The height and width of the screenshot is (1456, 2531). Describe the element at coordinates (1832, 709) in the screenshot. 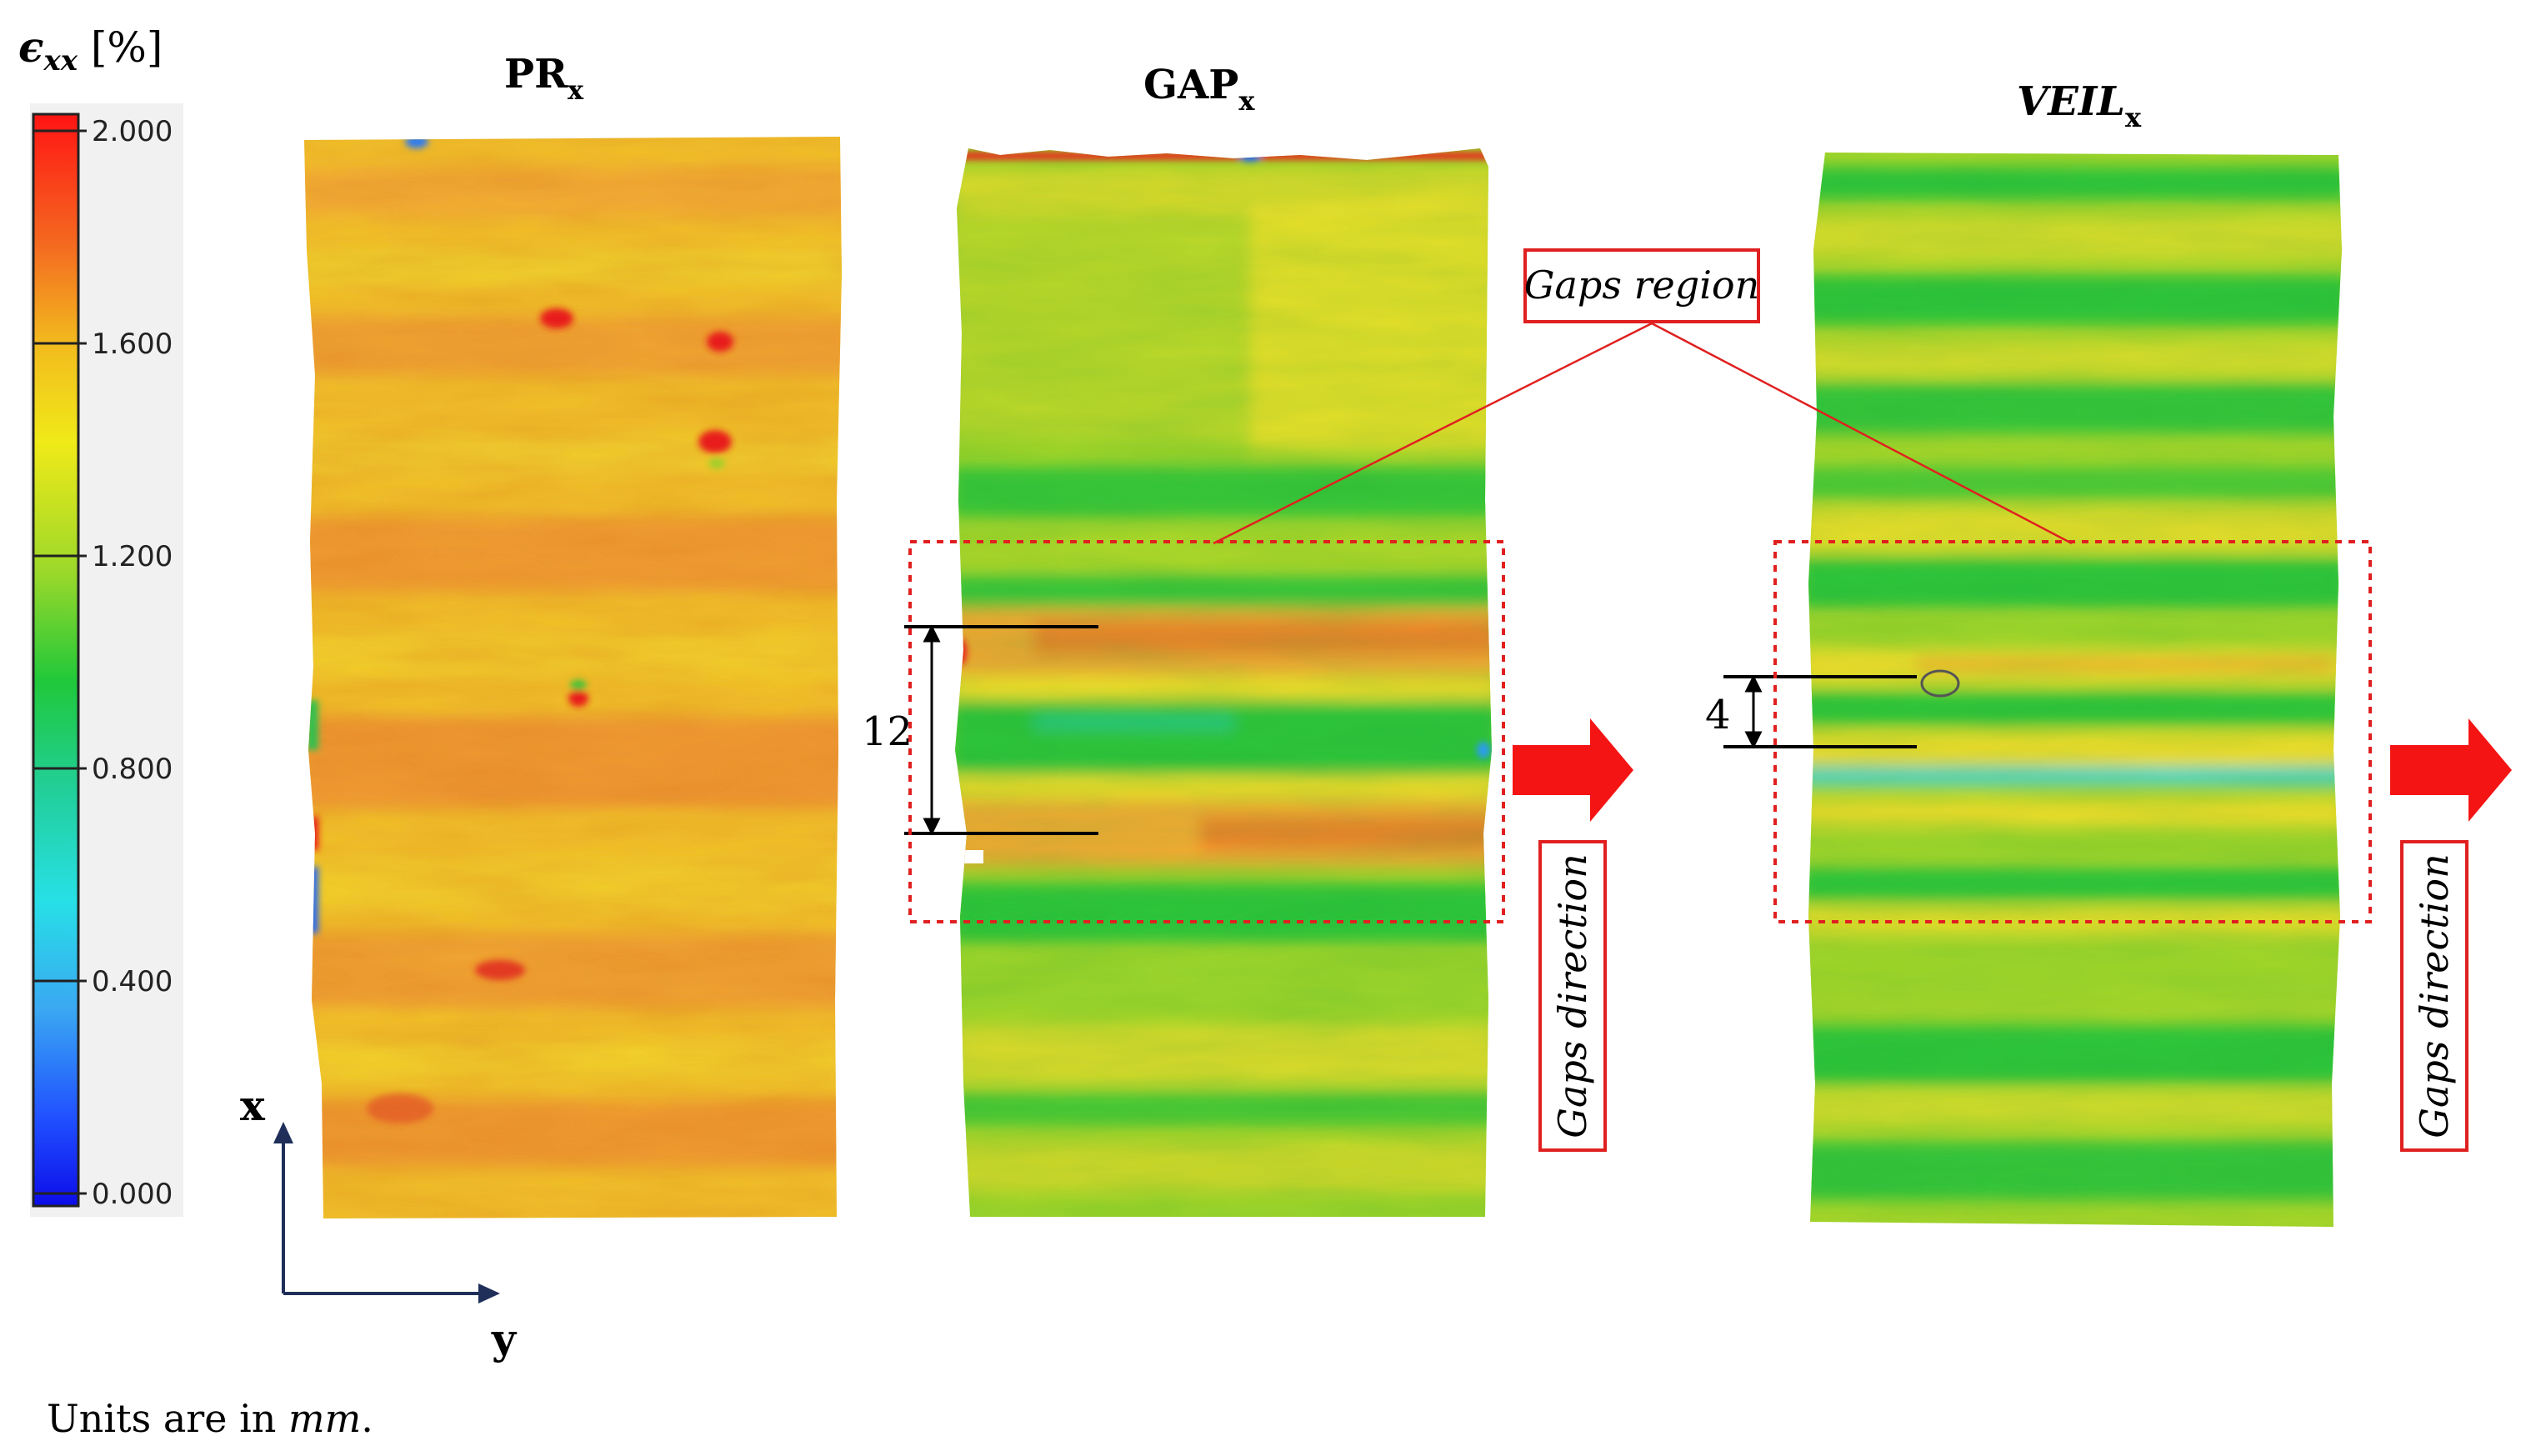

I see `veil-dimension: 4` at that location.